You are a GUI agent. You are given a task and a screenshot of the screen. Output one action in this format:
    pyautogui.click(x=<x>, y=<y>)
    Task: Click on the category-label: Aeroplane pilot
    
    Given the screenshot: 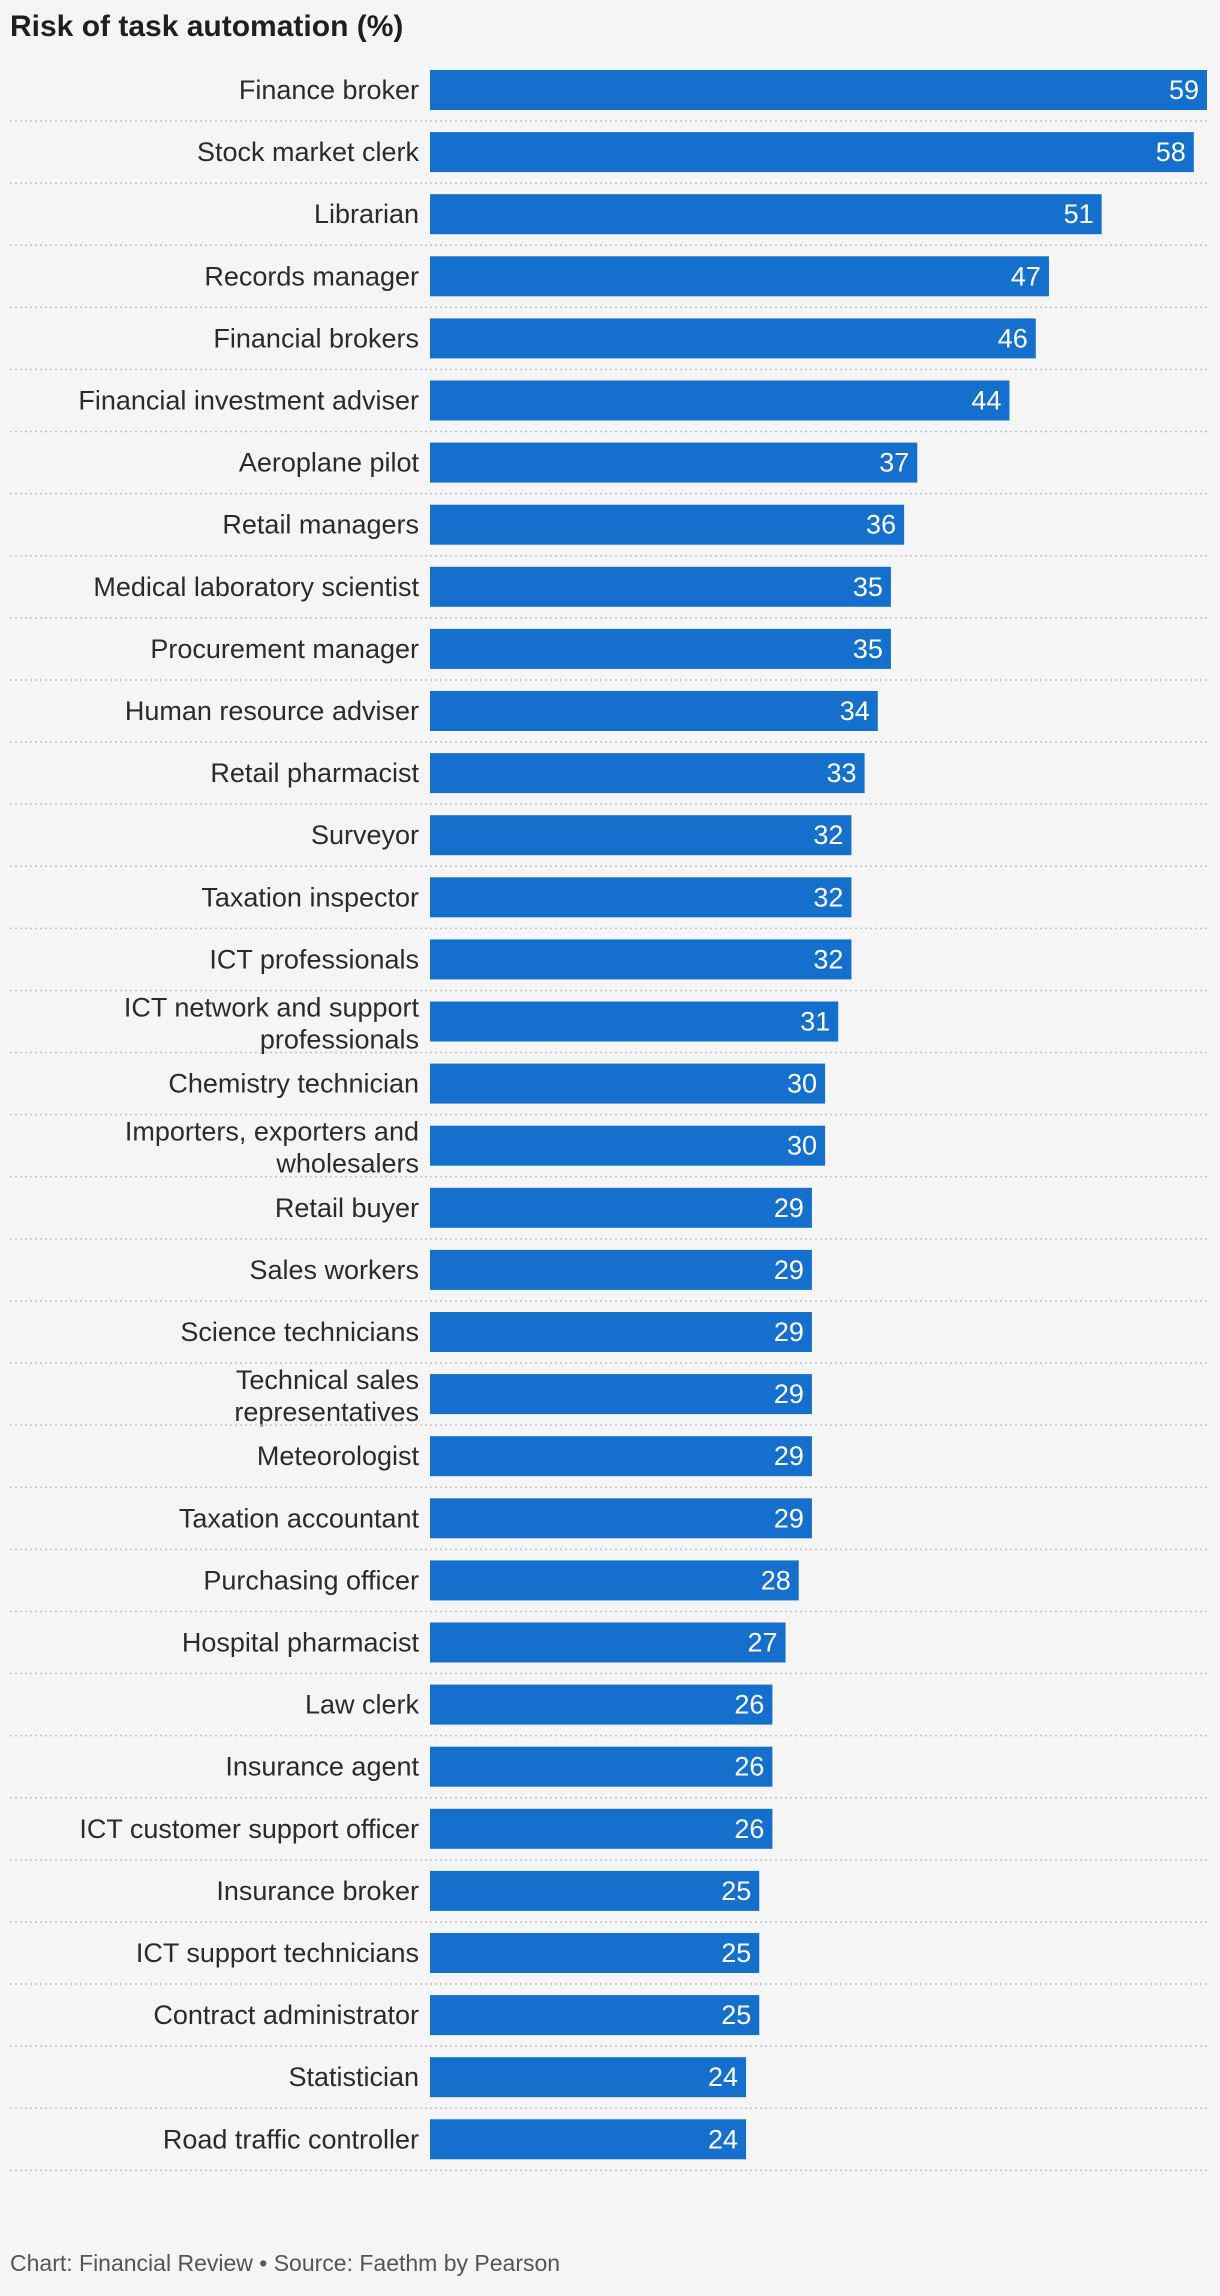 What is the action you would take?
    pyautogui.click(x=329, y=463)
    